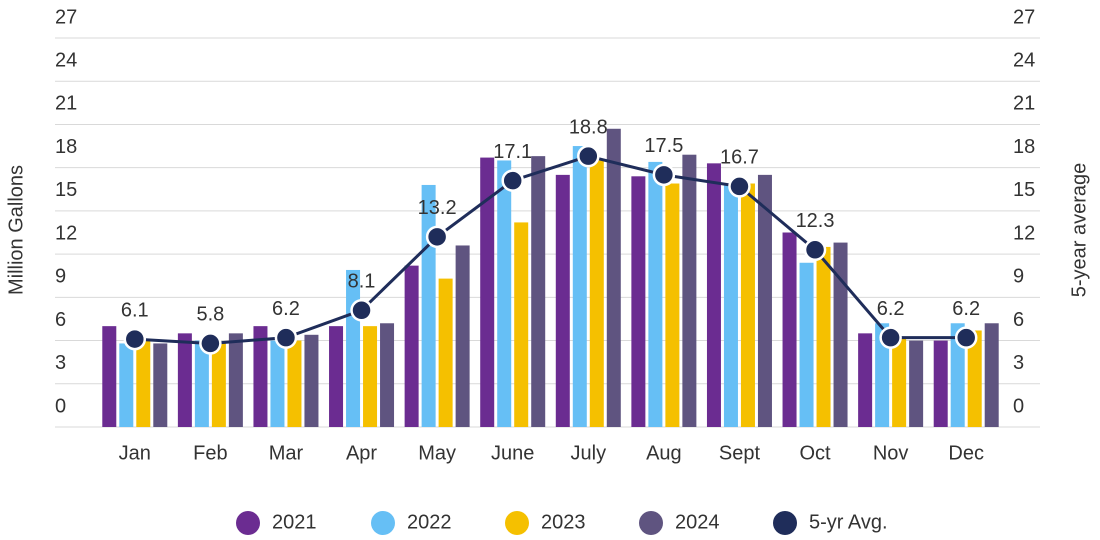  I want to click on x-tick-label: Apr, so click(361, 453).